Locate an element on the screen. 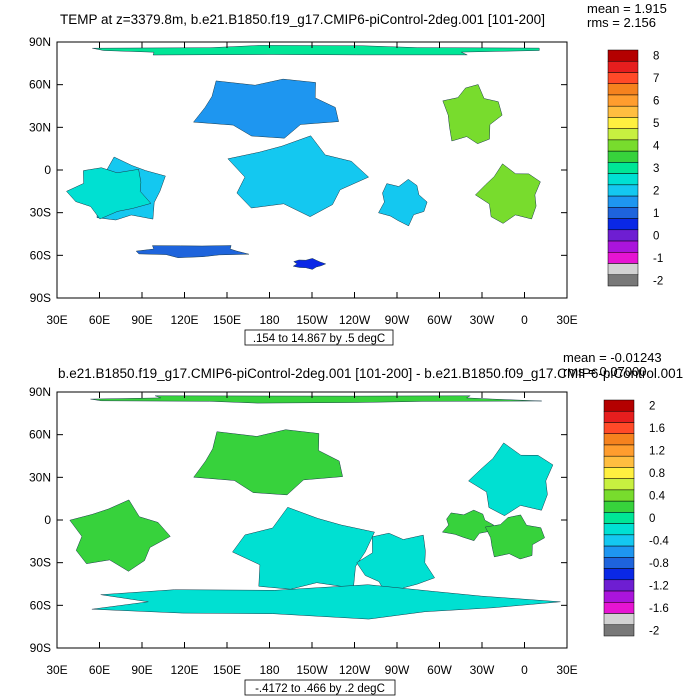 The width and height of the screenshot is (700, 700). y-tick-label: 90N is located at coordinates (40, 42).